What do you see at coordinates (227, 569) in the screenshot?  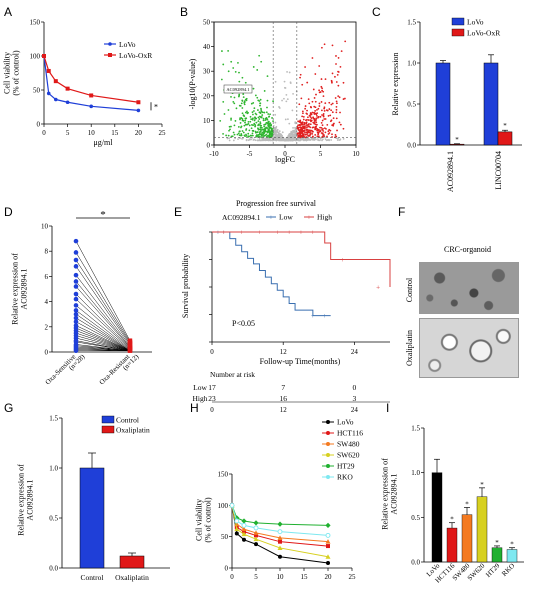 I see `panel-h-ytick-label: 0` at bounding box center [227, 569].